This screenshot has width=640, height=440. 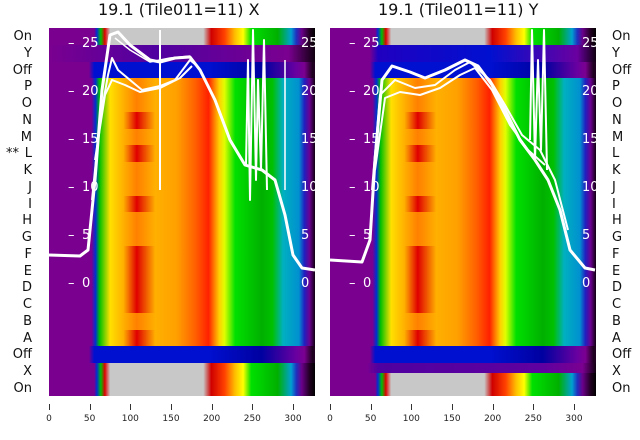 I want to click on right-spikes, so click(x=538, y=100).